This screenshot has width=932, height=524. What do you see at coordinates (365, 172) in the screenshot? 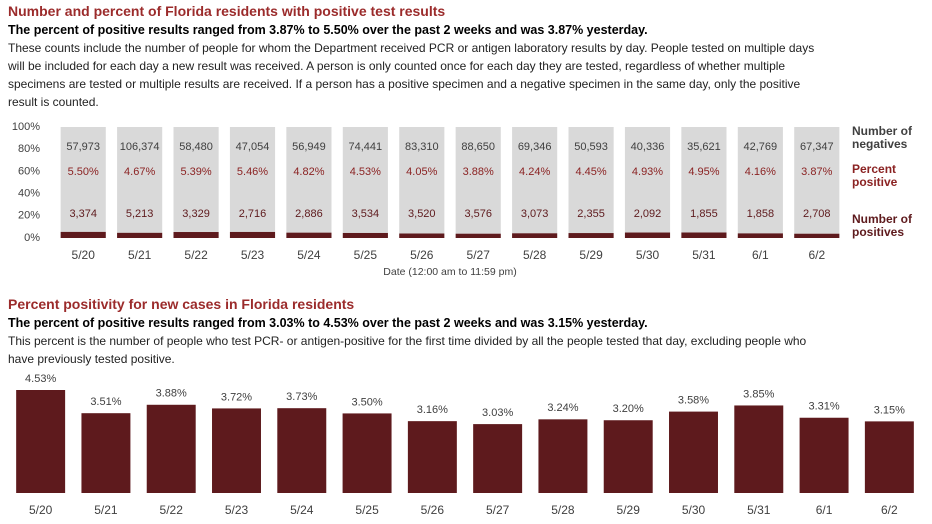
I see `data-label: 4.53%` at bounding box center [365, 172].